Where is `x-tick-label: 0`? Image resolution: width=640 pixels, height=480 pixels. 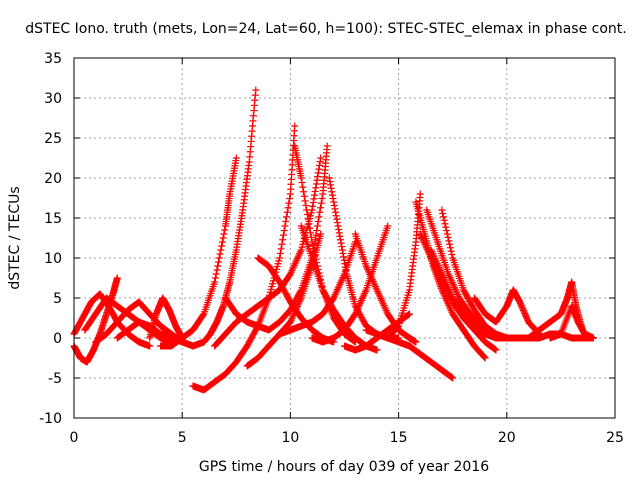 x-tick-label: 0 is located at coordinates (74, 438).